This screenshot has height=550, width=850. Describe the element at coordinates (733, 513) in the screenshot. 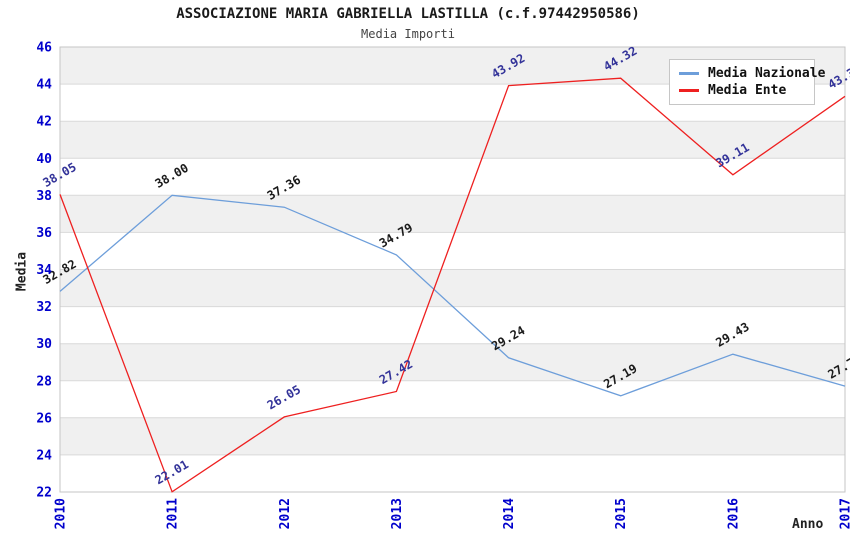

I see `x-tick-label: 2016` at that location.